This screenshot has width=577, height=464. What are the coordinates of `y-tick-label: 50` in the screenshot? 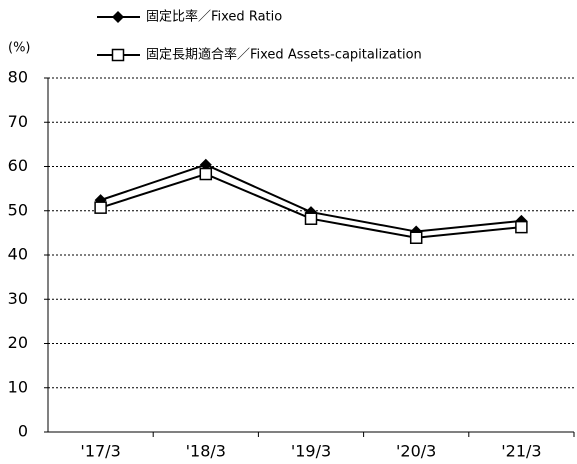 It's located at (18, 209).